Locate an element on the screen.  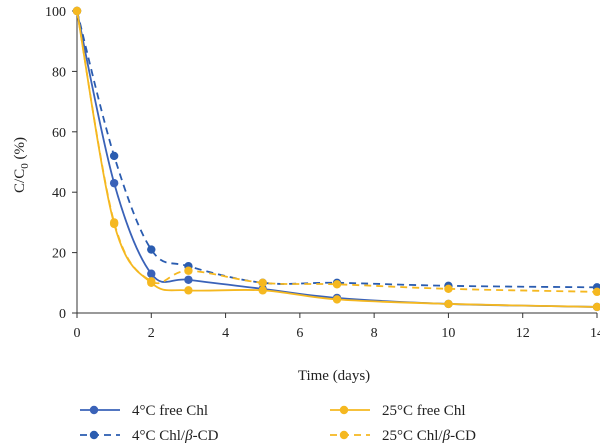
y-tick-label: 80 is located at coordinates (59, 72).